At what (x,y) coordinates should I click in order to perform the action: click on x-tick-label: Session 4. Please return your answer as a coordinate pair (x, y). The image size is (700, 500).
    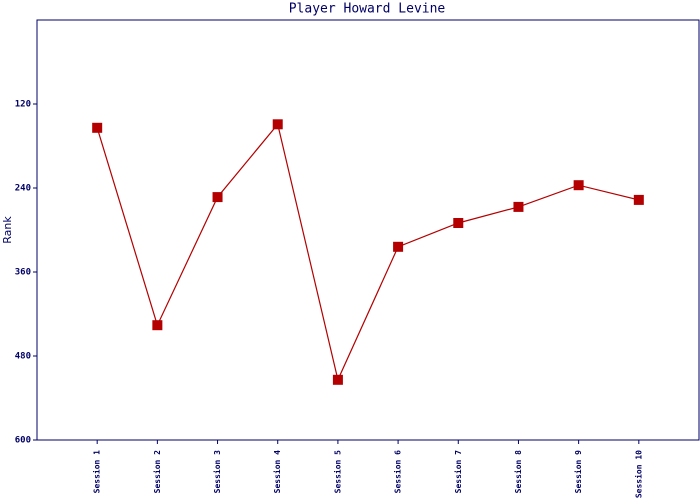
    Looking at the image, I should click on (277, 472).